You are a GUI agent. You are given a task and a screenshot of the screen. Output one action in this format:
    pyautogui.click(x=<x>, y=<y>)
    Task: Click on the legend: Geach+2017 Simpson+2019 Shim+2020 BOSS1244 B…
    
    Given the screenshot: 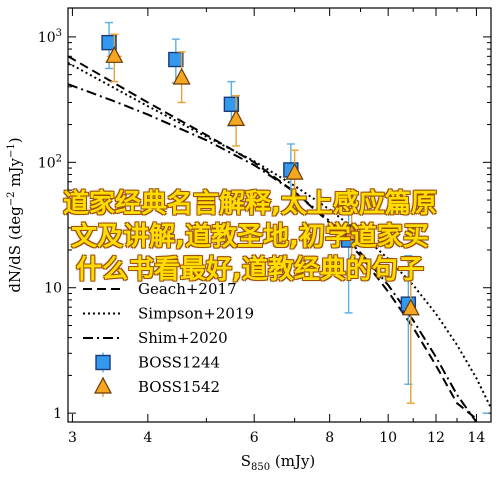 What is the action you would take?
    pyautogui.click(x=168, y=338)
    